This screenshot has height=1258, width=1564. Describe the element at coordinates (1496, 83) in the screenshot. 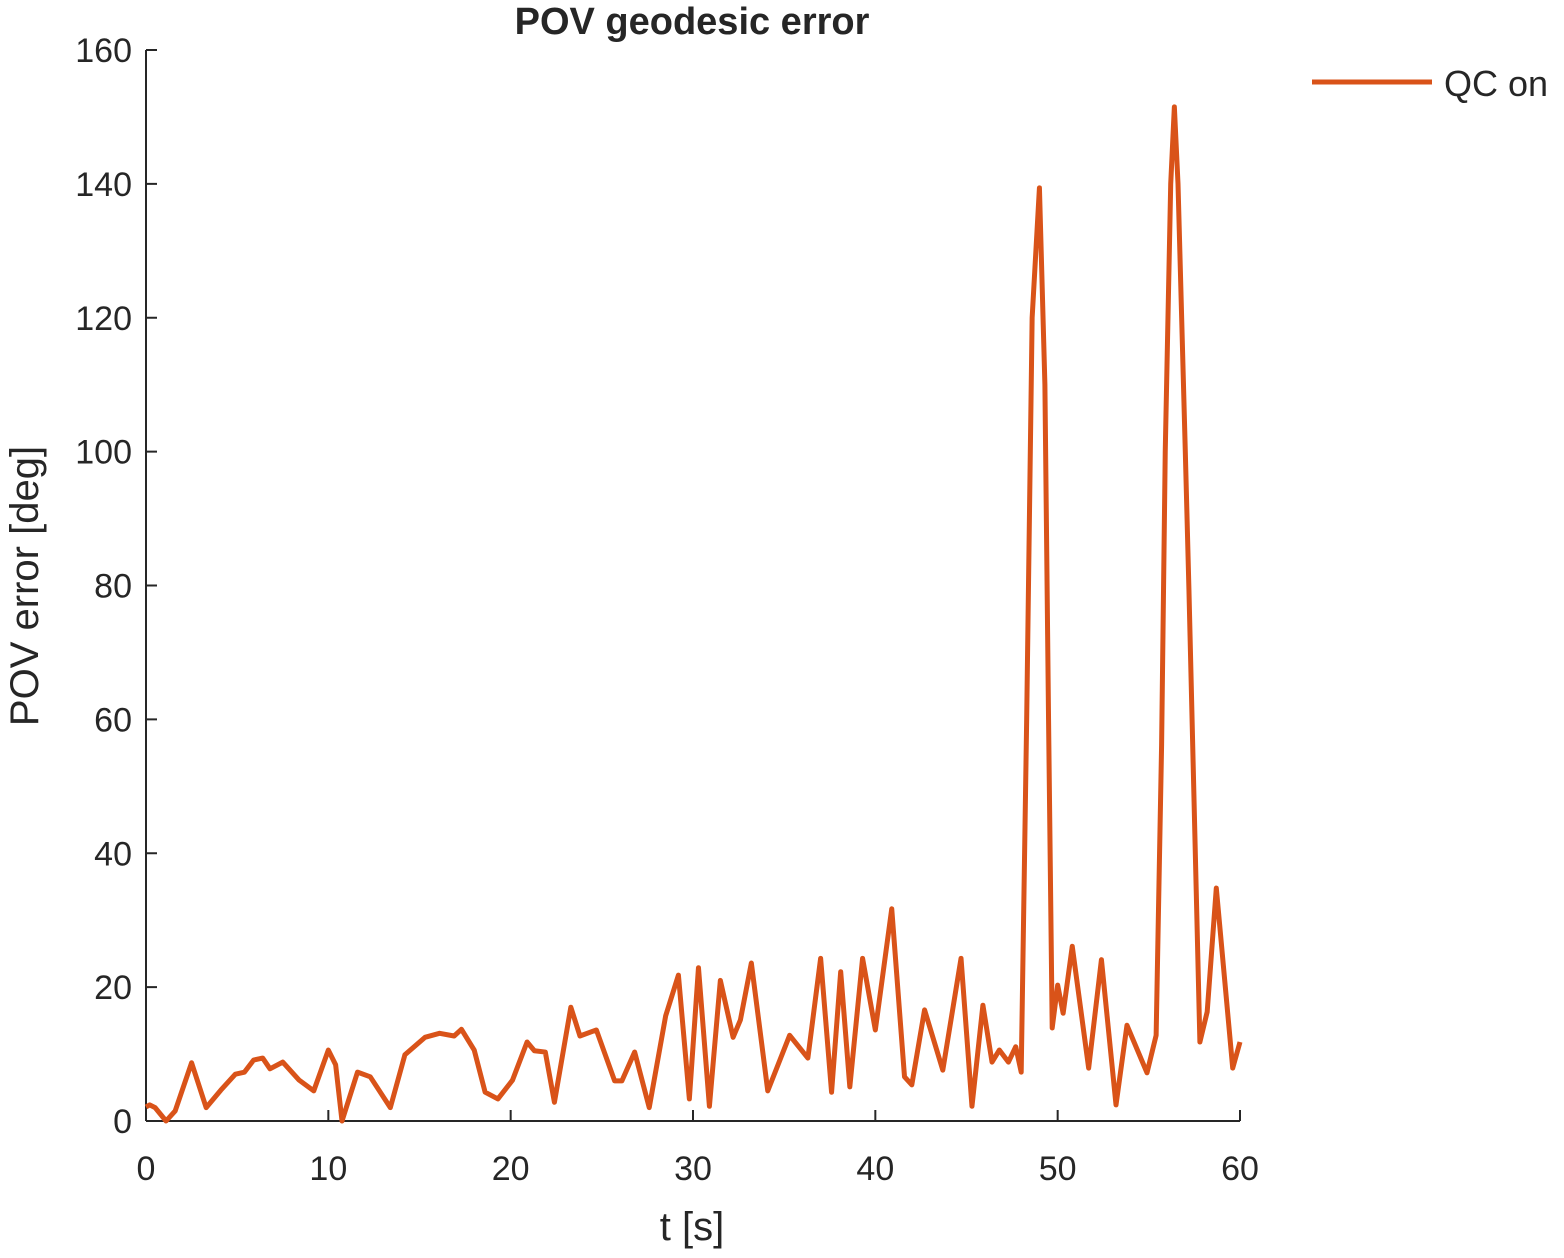

I see `legend-label: QC on` at that location.